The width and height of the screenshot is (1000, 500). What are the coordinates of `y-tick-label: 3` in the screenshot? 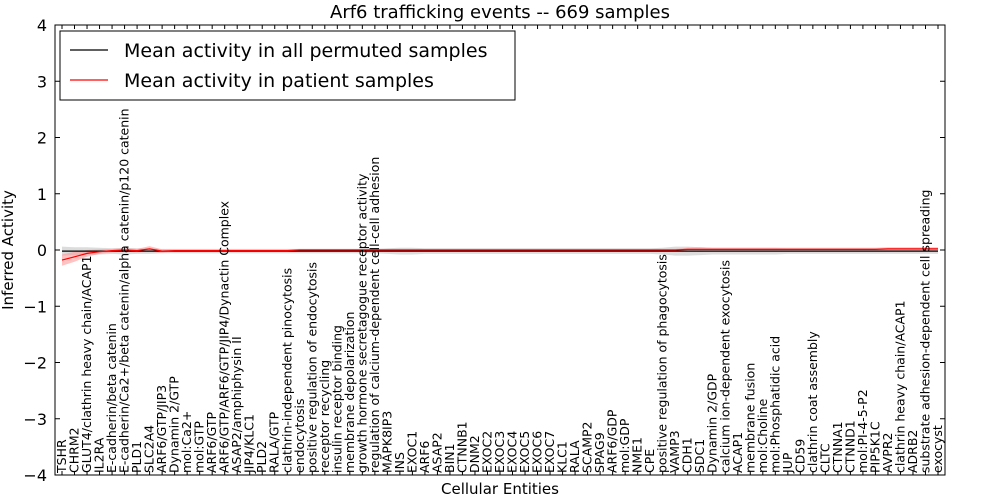 It's located at (42, 81).